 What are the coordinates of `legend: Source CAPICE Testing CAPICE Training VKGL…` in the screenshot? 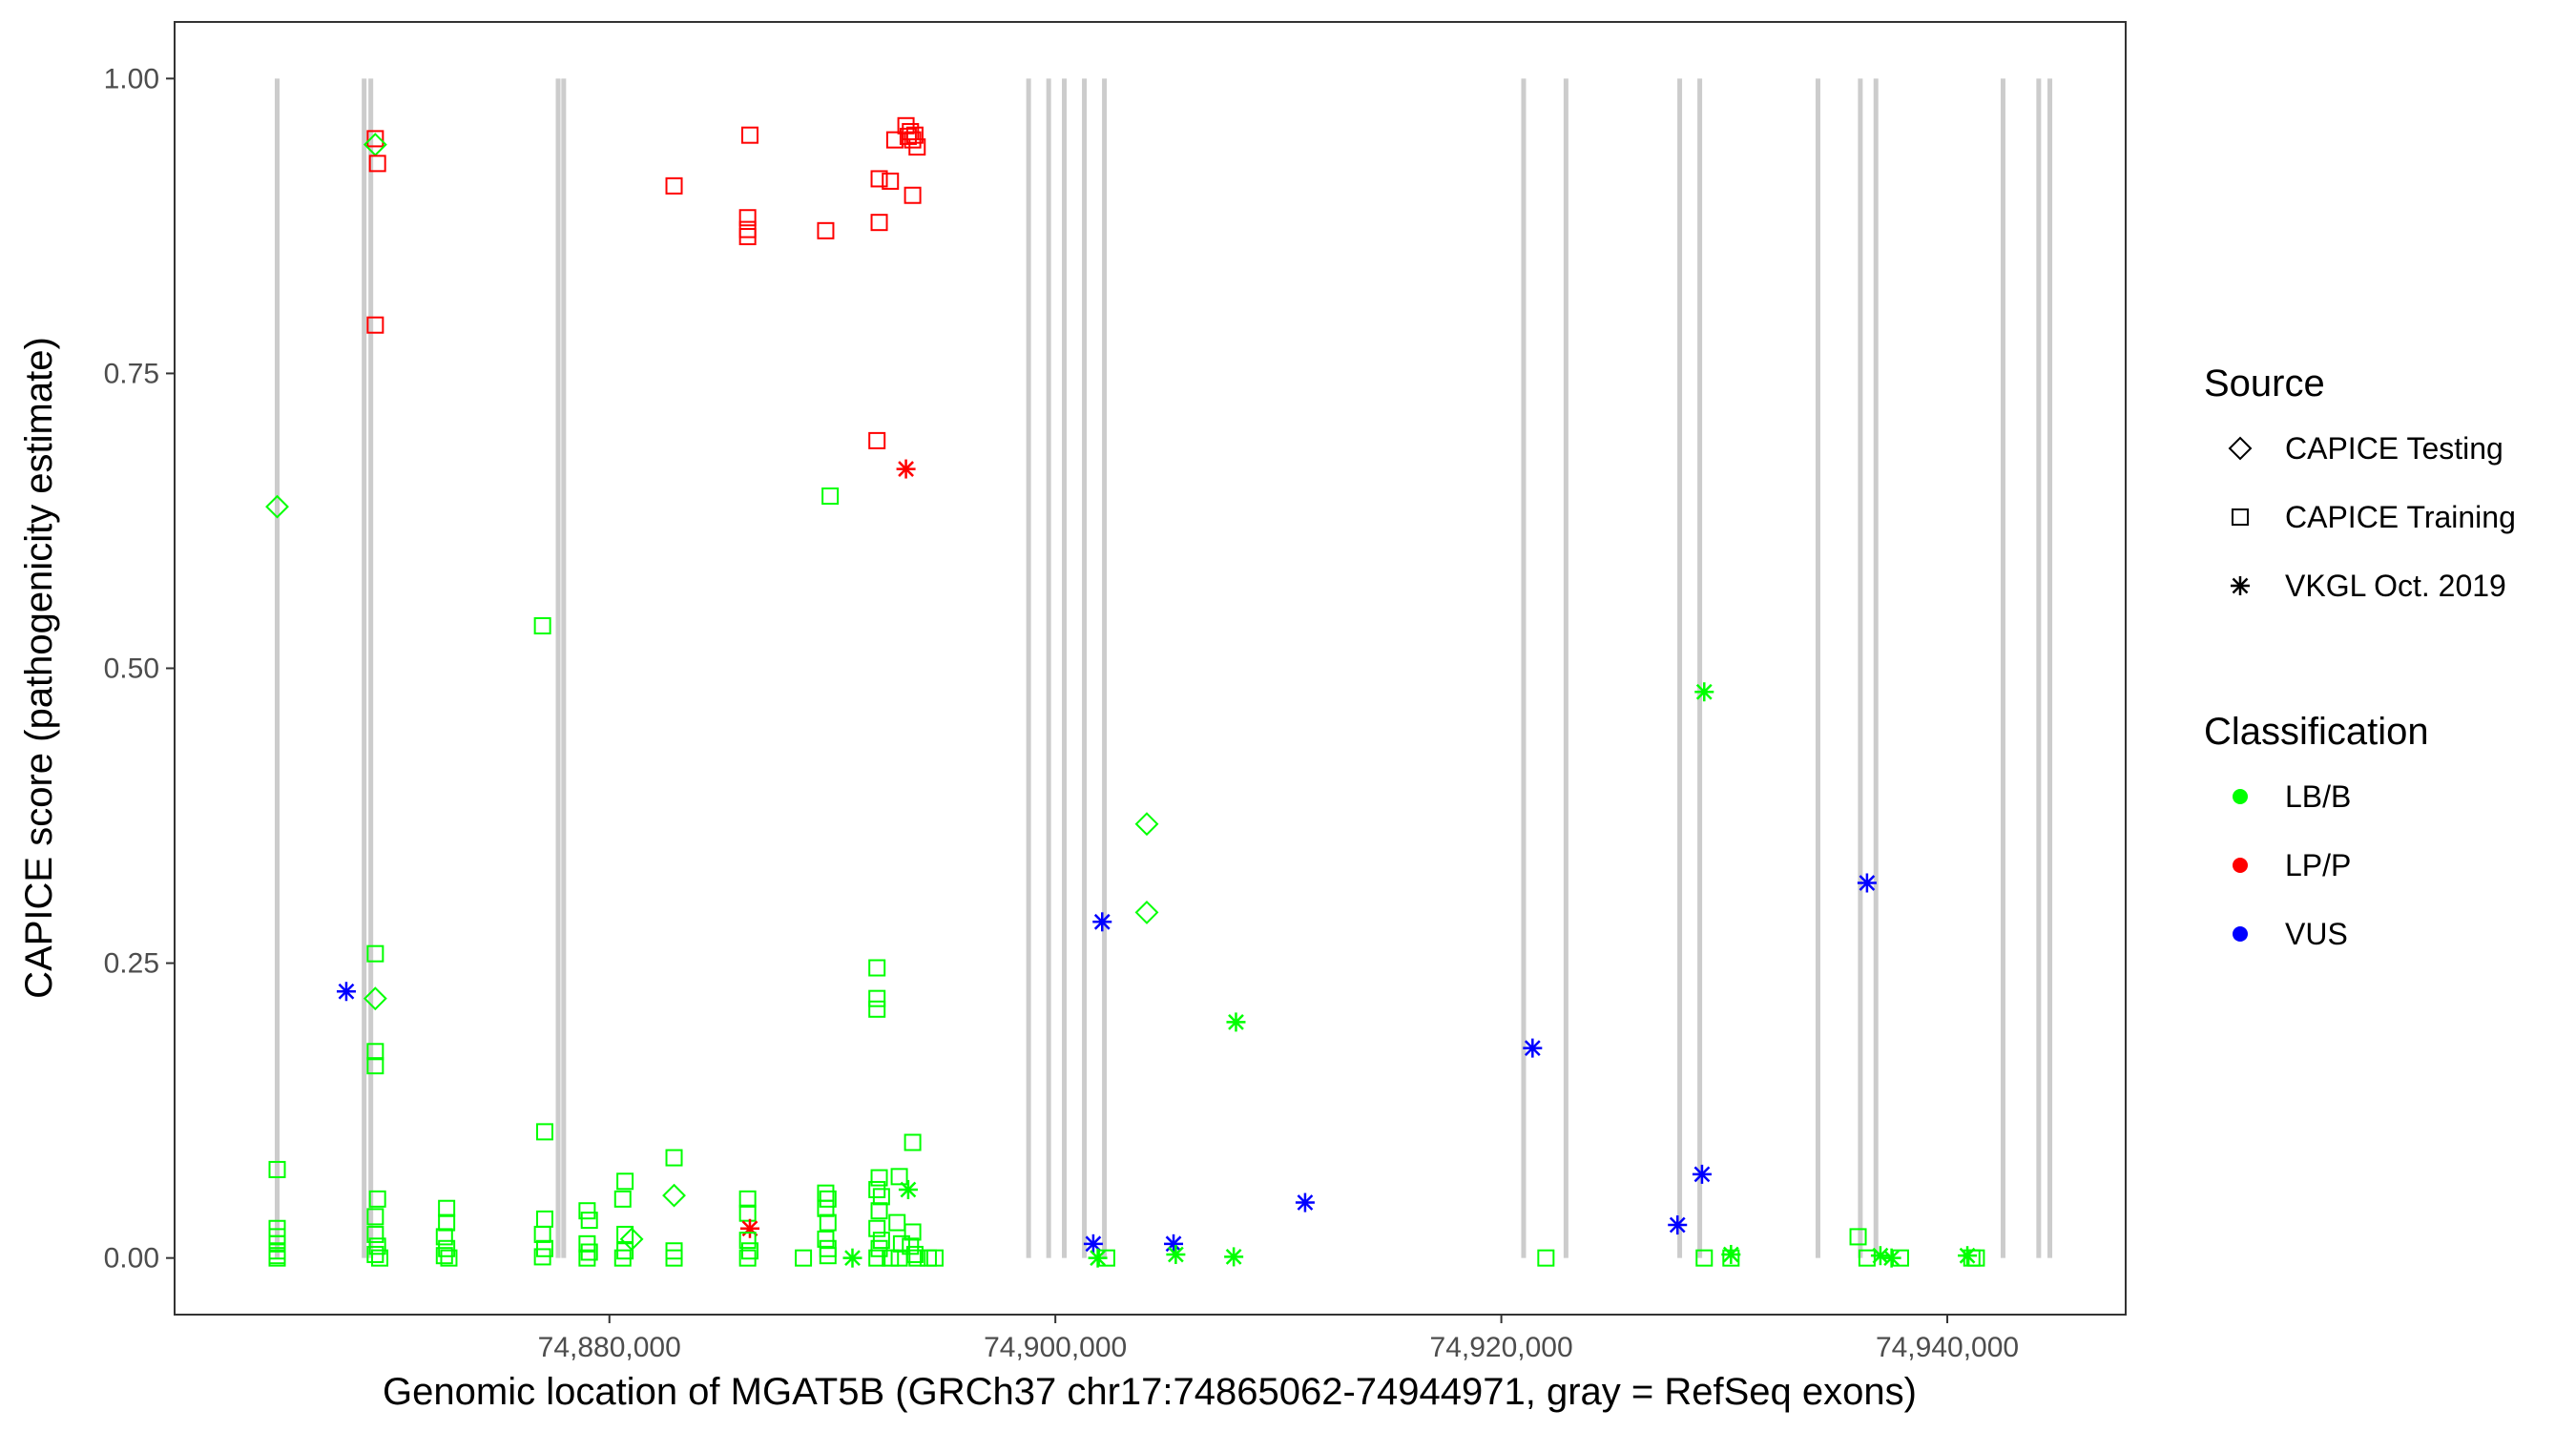 It's located at (2360, 657).